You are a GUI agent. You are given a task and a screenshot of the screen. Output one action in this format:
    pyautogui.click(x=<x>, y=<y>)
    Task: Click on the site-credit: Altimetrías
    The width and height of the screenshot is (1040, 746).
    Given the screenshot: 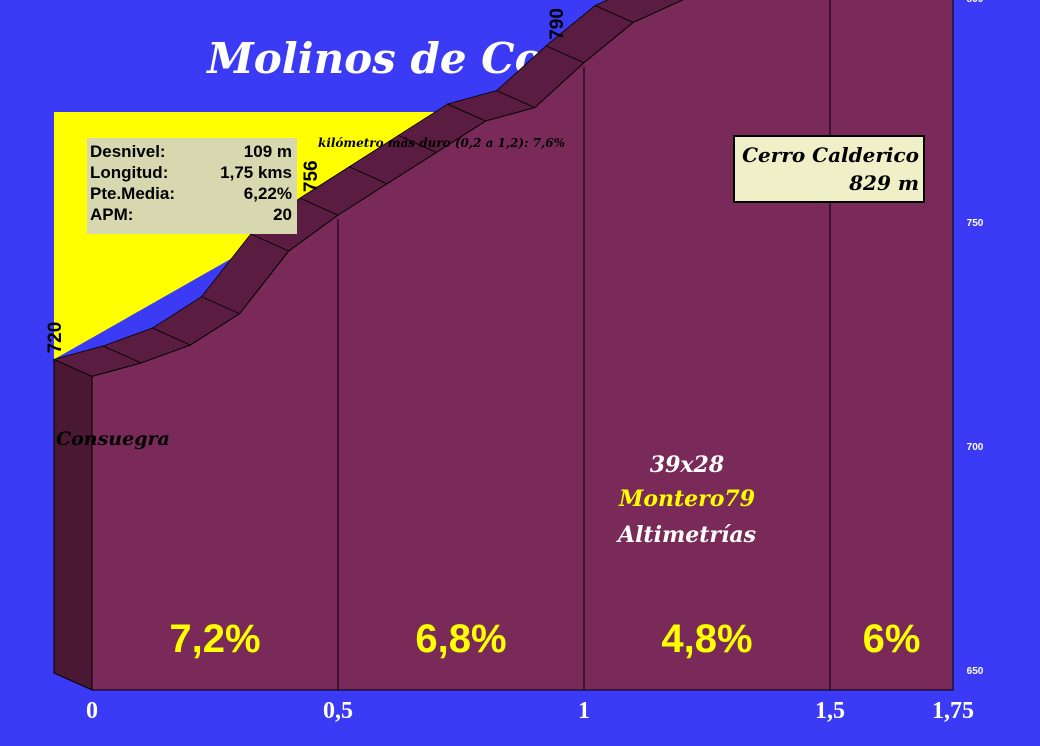 What is the action you would take?
    pyautogui.click(x=687, y=535)
    